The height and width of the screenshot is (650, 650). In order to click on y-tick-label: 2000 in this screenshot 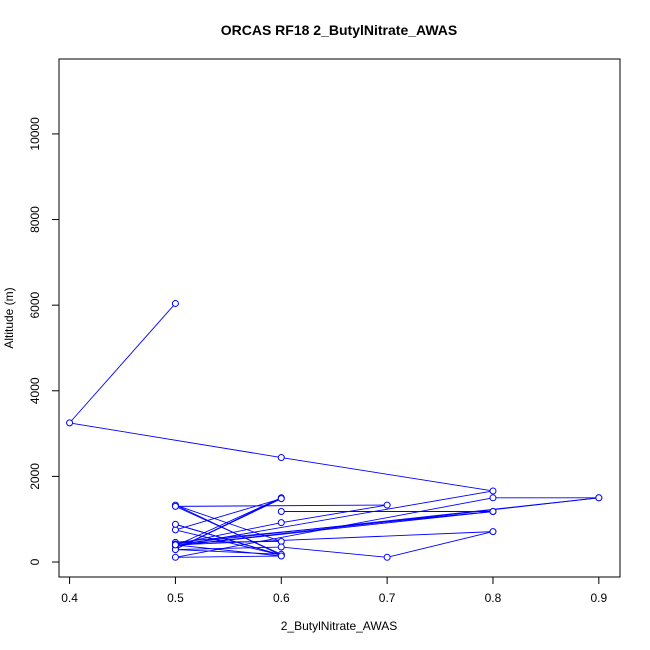, I will do `click(35, 476)`.